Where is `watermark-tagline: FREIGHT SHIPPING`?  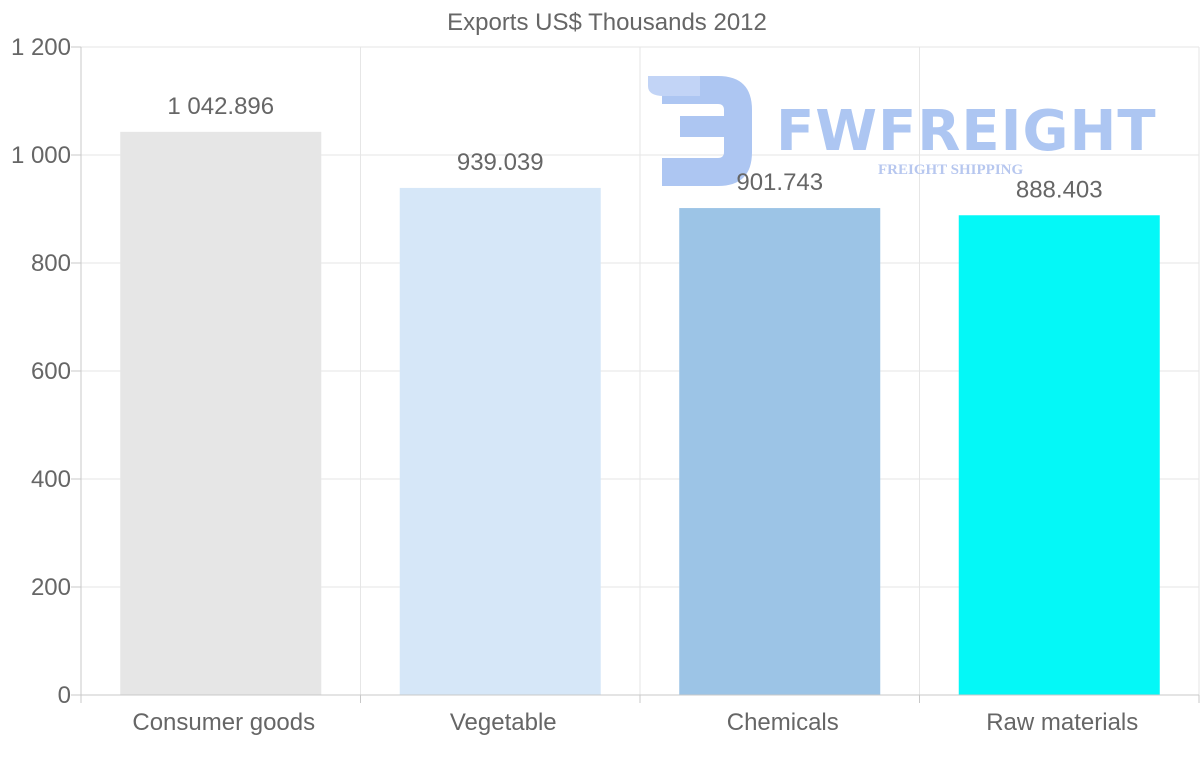
watermark-tagline: FREIGHT SHIPPING is located at coordinates (950, 170).